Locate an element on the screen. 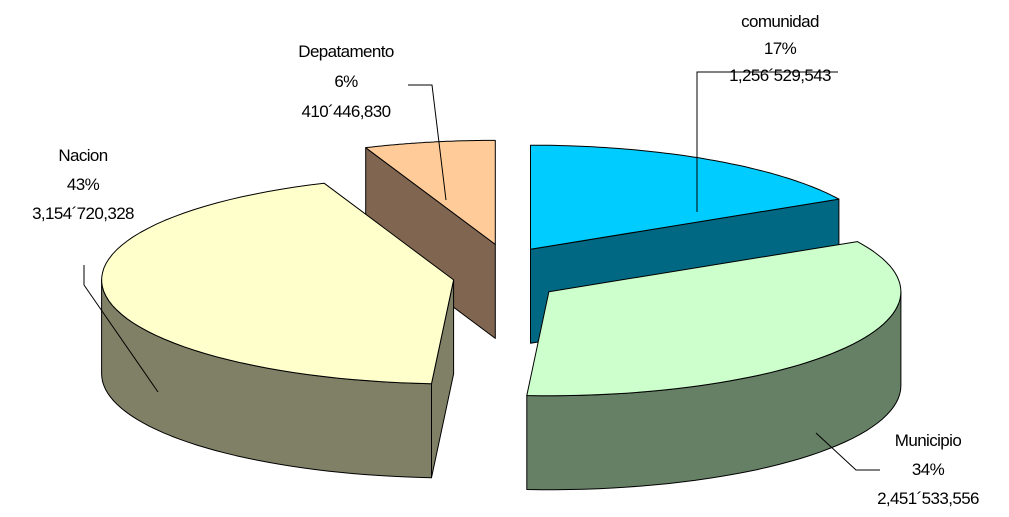 The width and height of the screenshot is (1009, 517). slice-value-municipio: 2,451´533,556 is located at coordinates (928, 498).